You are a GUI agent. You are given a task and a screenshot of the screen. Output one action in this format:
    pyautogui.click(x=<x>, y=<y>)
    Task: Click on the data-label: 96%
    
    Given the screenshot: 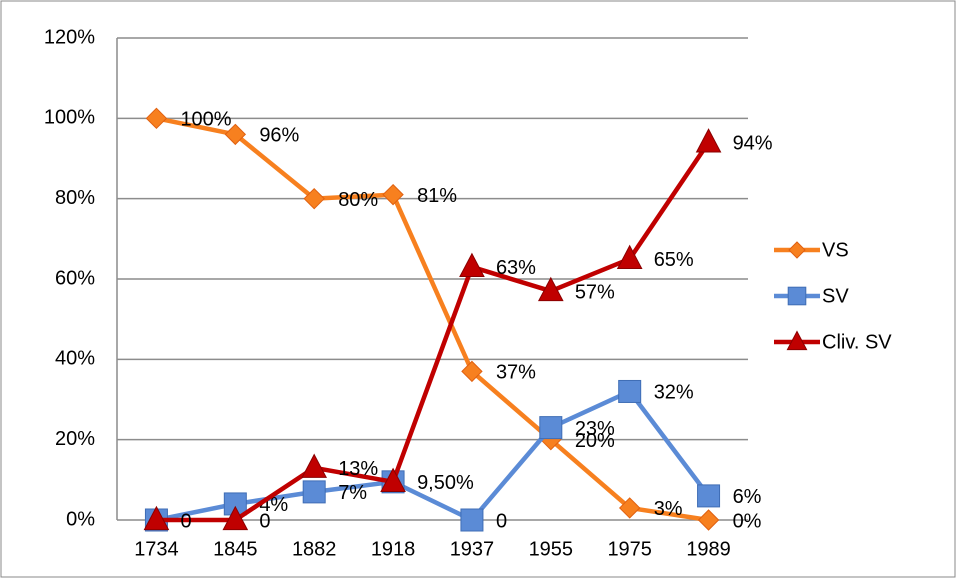 What is the action you would take?
    pyautogui.click(x=279, y=136)
    